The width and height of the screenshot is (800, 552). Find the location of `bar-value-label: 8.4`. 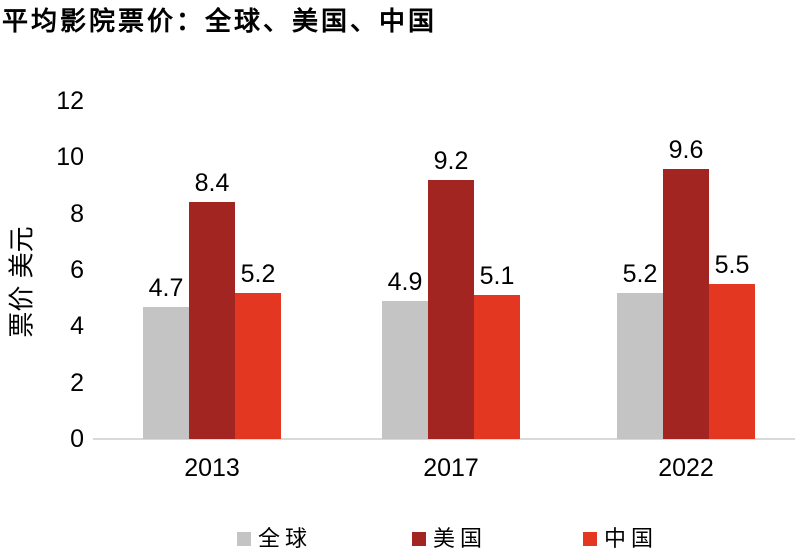

bar-value-label: 8.4 is located at coordinates (212, 183).